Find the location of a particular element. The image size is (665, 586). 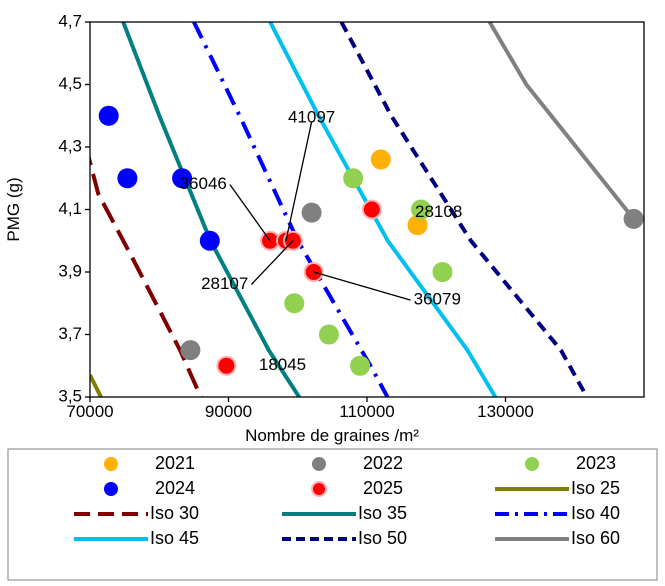

legend-item-2022: 2022 is located at coordinates (357, 463).